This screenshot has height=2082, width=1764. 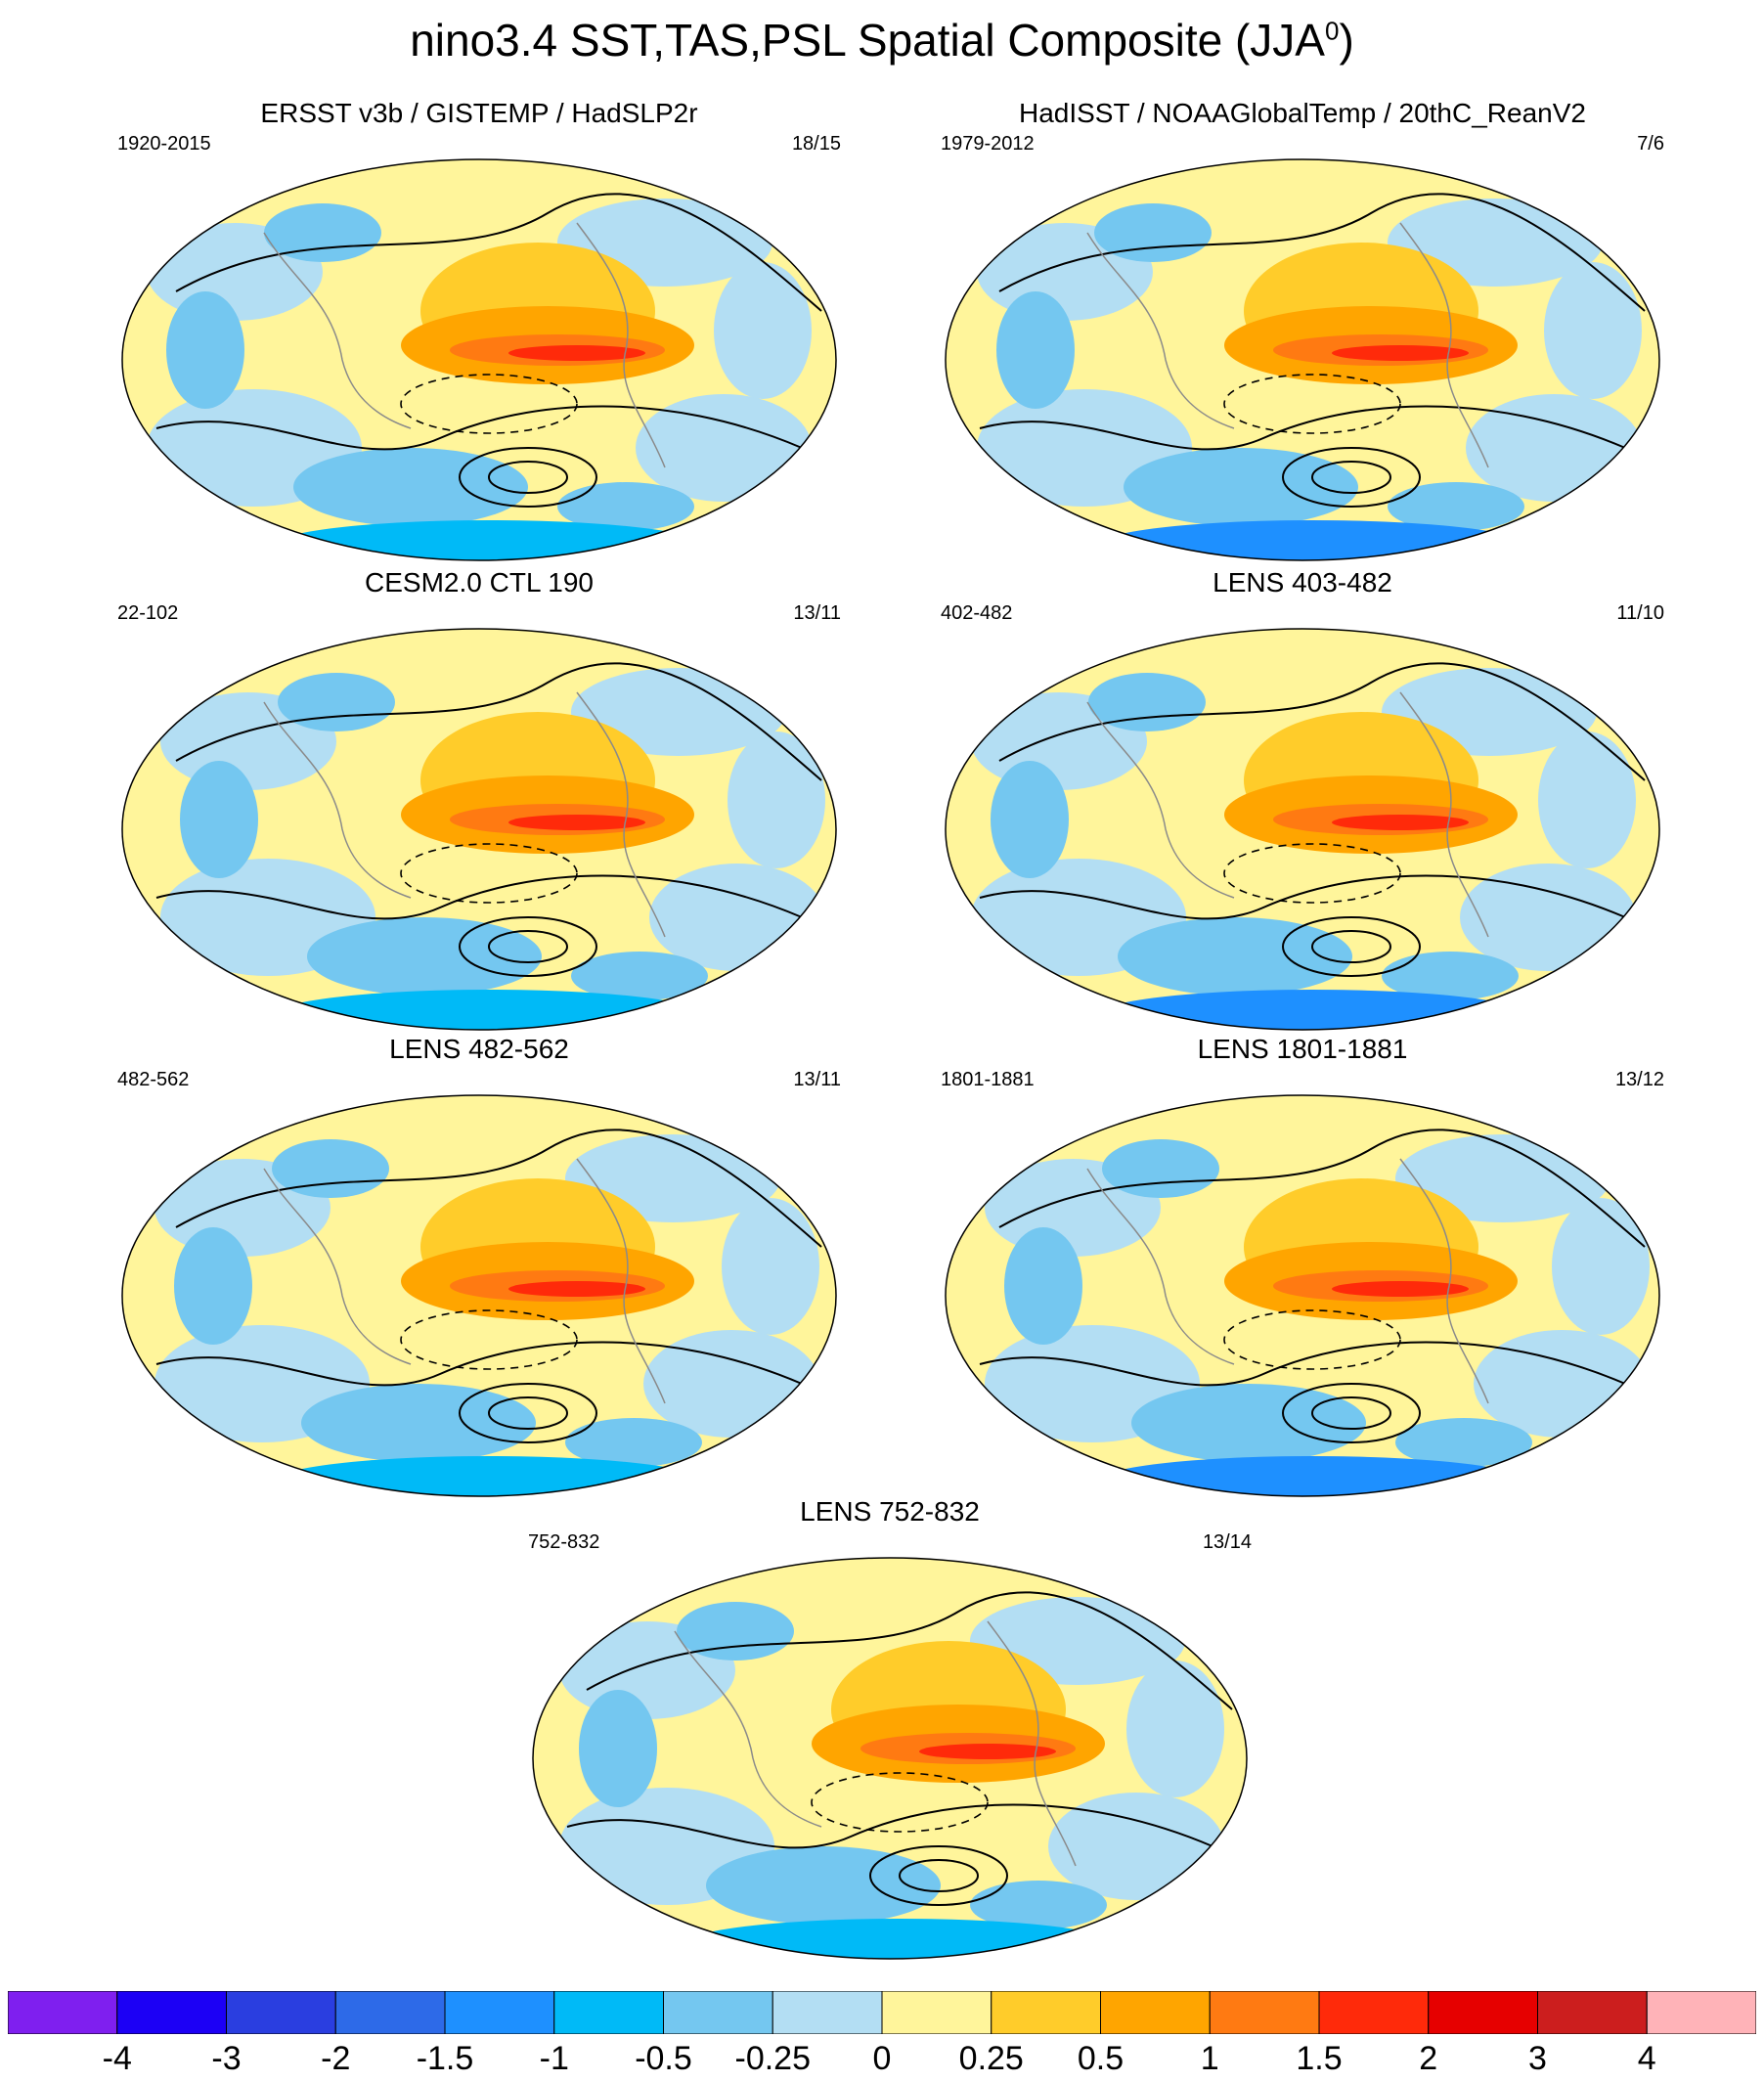 What do you see at coordinates (1537, 2058) in the screenshot?
I see `colorbar-tick-label: 3` at bounding box center [1537, 2058].